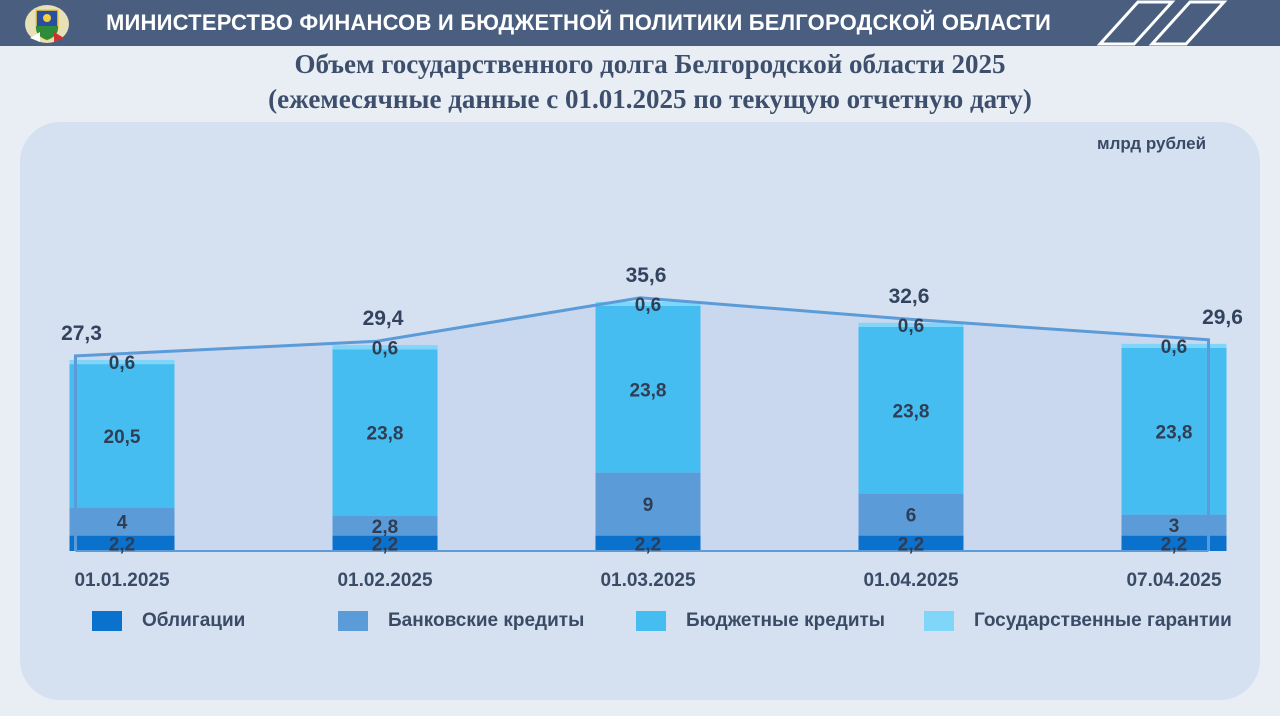 This screenshot has width=1280, height=716. I want to click on value-label-bonds-3: 2,2, so click(648, 544).